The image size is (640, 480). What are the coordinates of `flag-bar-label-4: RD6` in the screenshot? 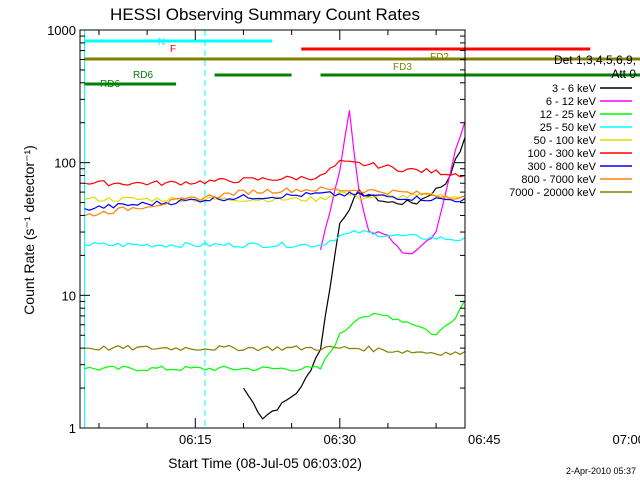 It's located at (143, 75).